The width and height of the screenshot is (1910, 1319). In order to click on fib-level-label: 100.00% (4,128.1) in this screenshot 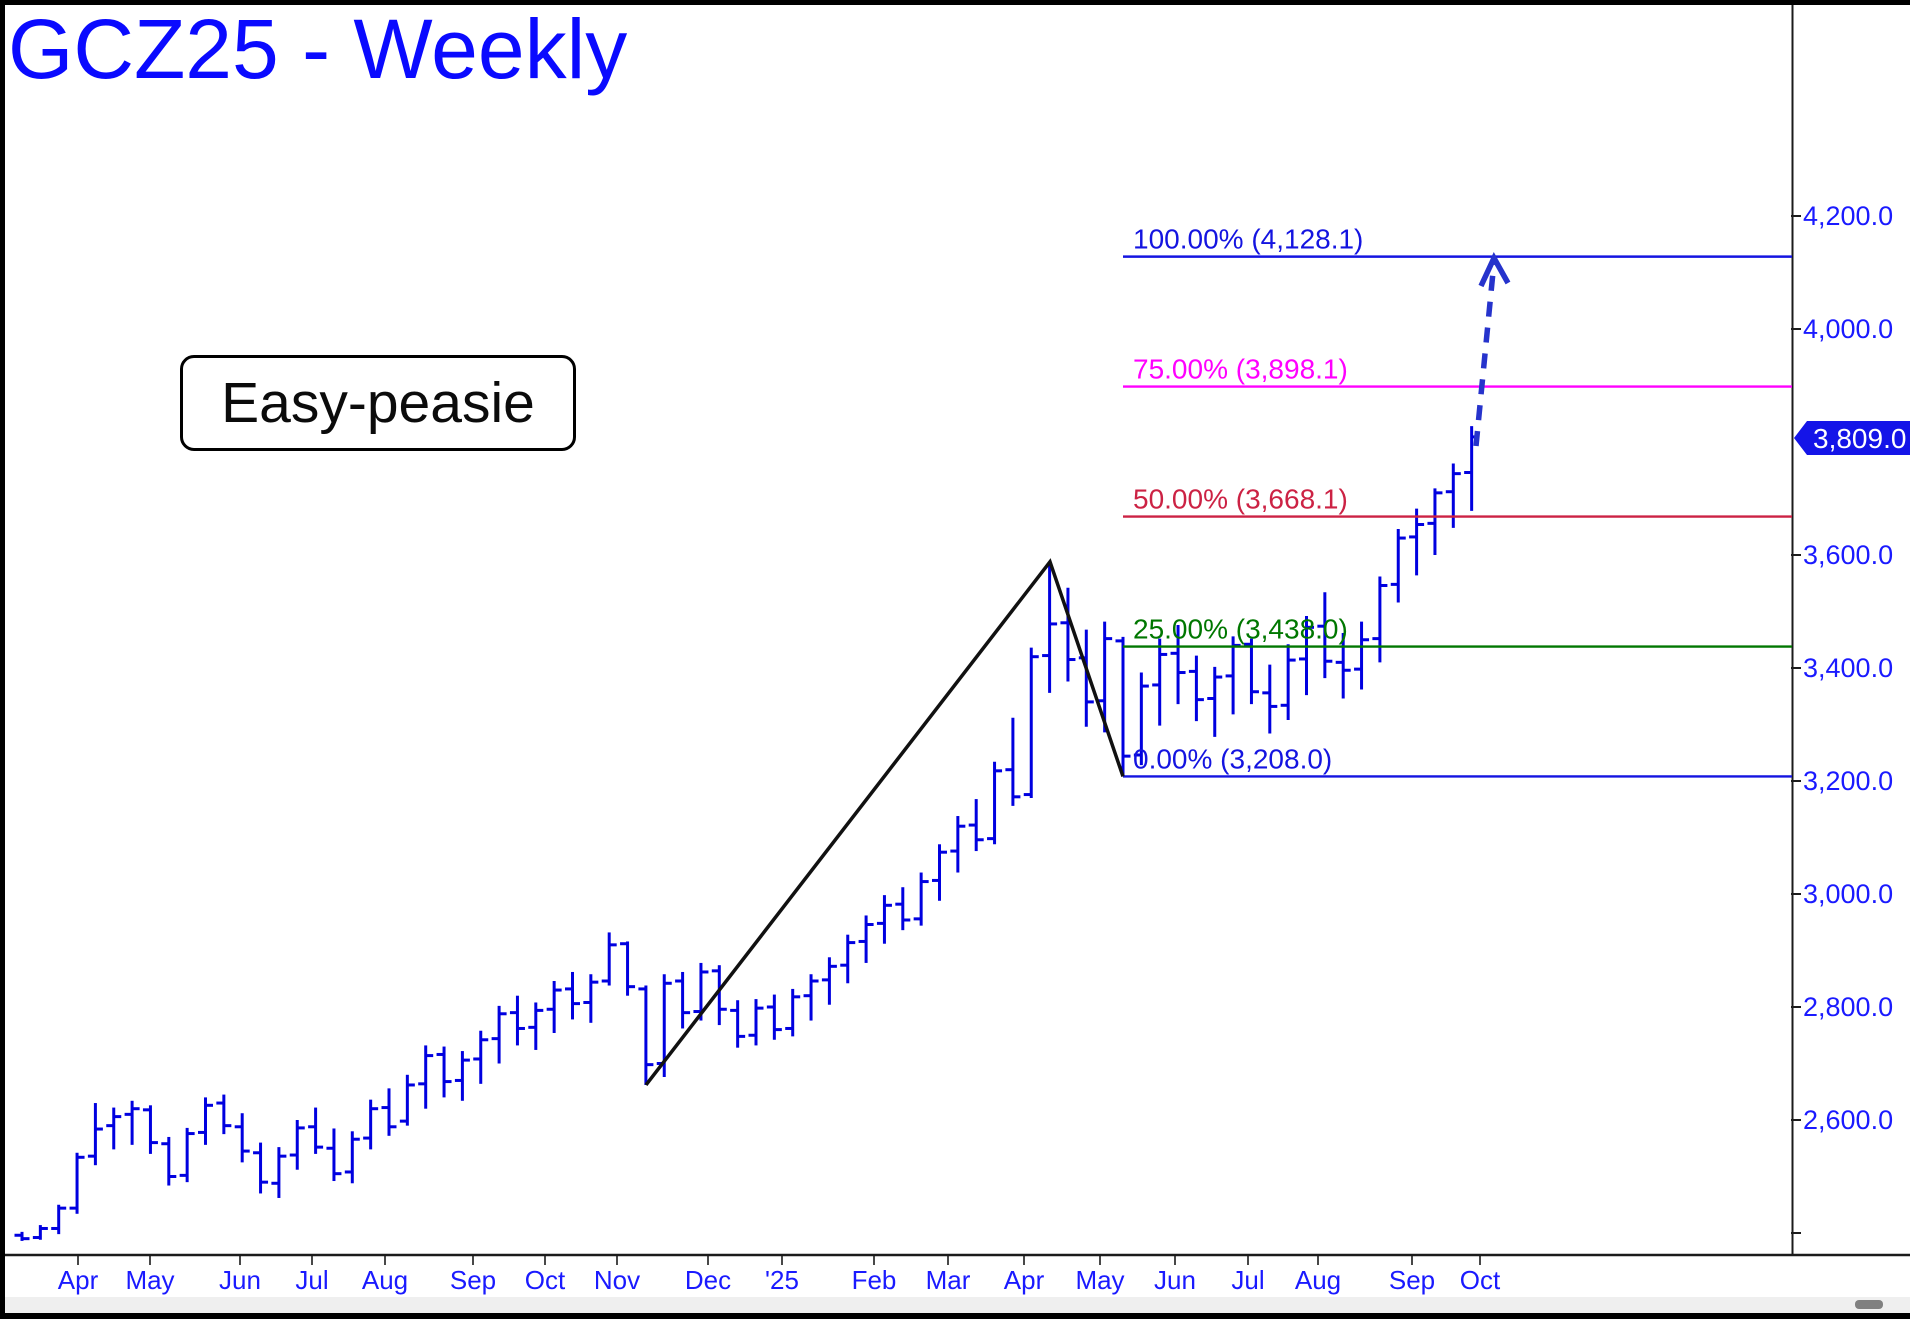, I will do `click(1248, 239)`.